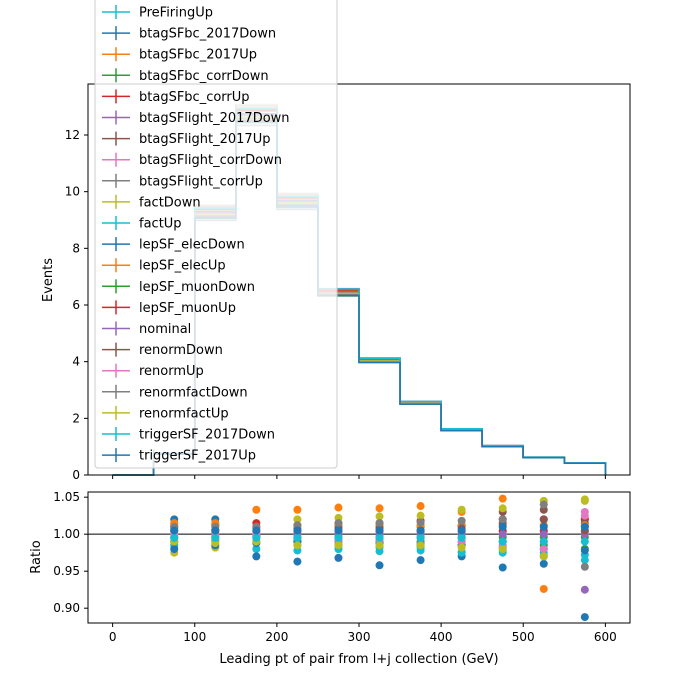 Image resolution: width=700 pixels, height=700 pixels. What do you see at coordinates (214, 118) in the screenshot?
I see `legend-label: btagSFlight_2017Down` at bounding box center [214, 118].